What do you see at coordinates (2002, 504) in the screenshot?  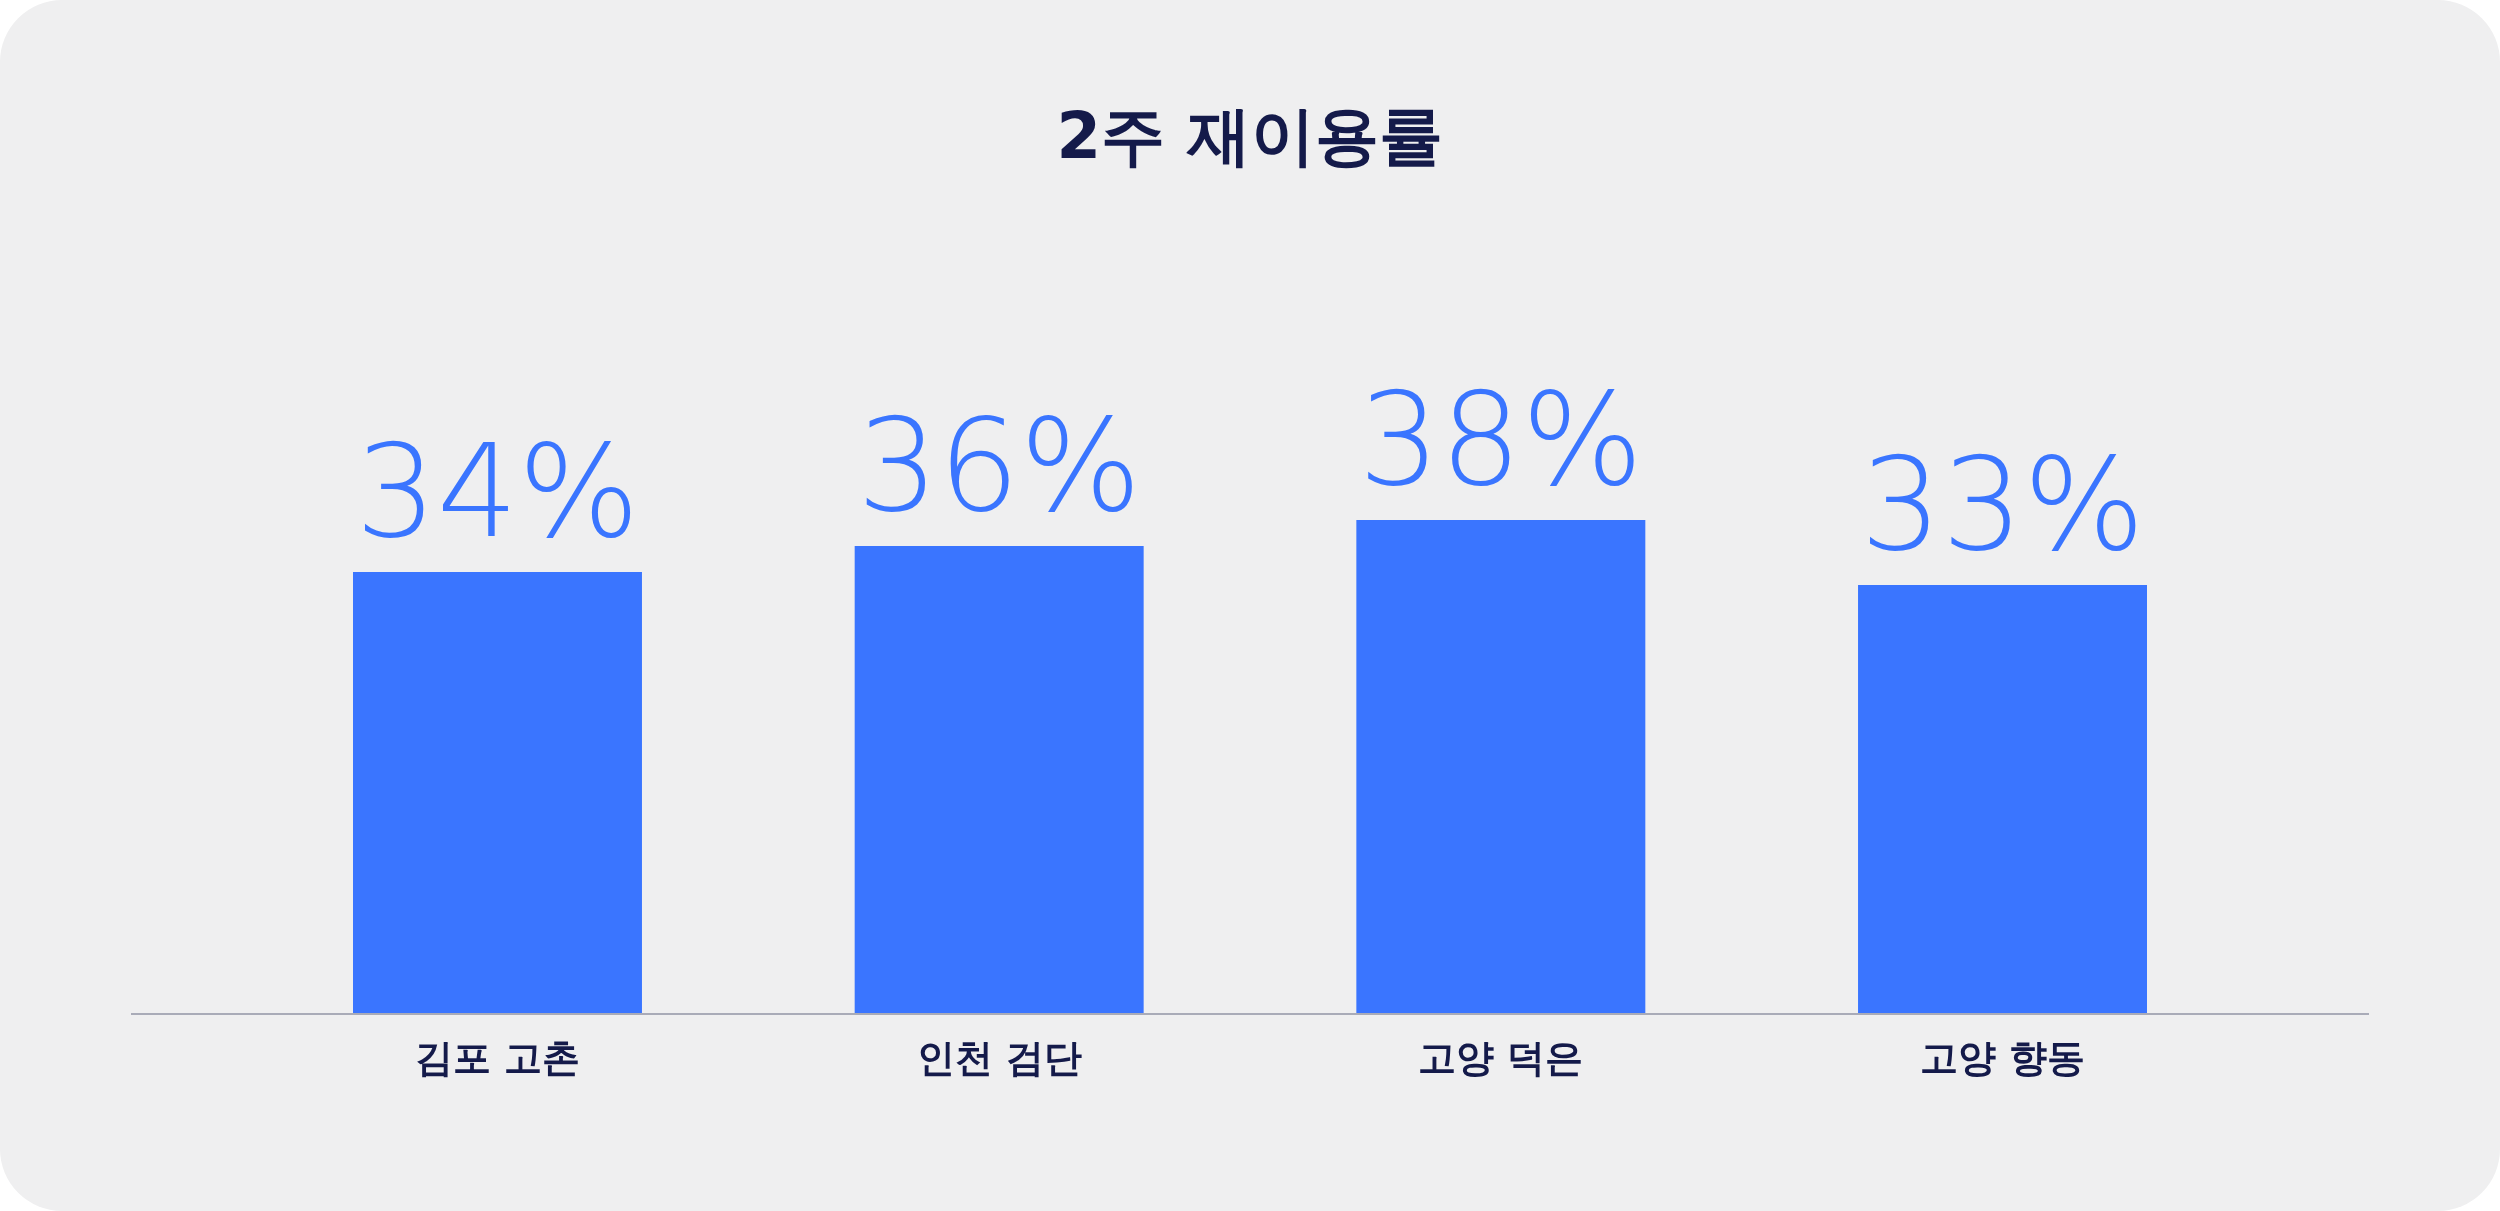 I see `data-label: 33%` at bounding box center [2002, 504].